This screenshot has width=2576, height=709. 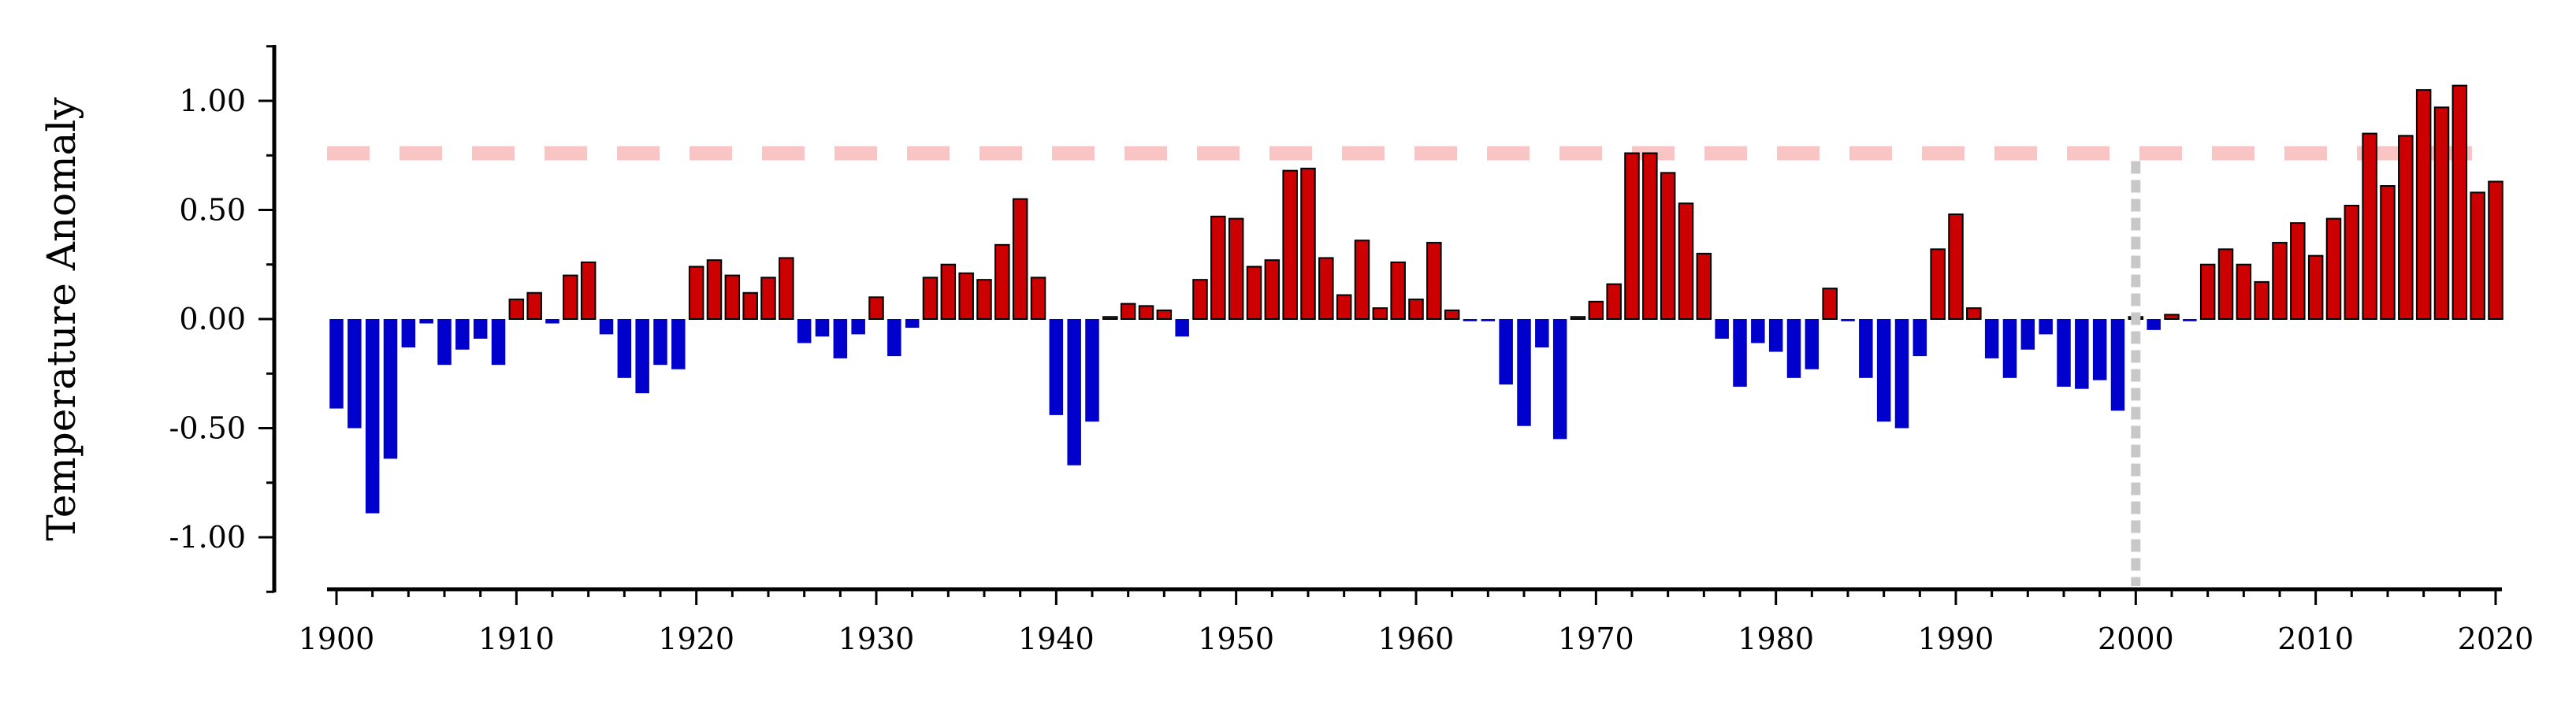 What do you see at coordinates (1110, 318) in the screenshot?
I see `bar-1943` at bounding box center [1110, 318].